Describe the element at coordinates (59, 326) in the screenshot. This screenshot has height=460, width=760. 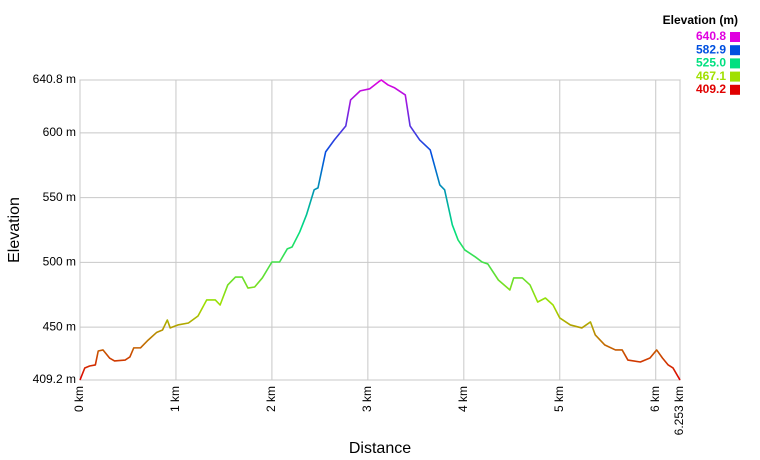
I see `y-tick-label: 450 m` at that location.